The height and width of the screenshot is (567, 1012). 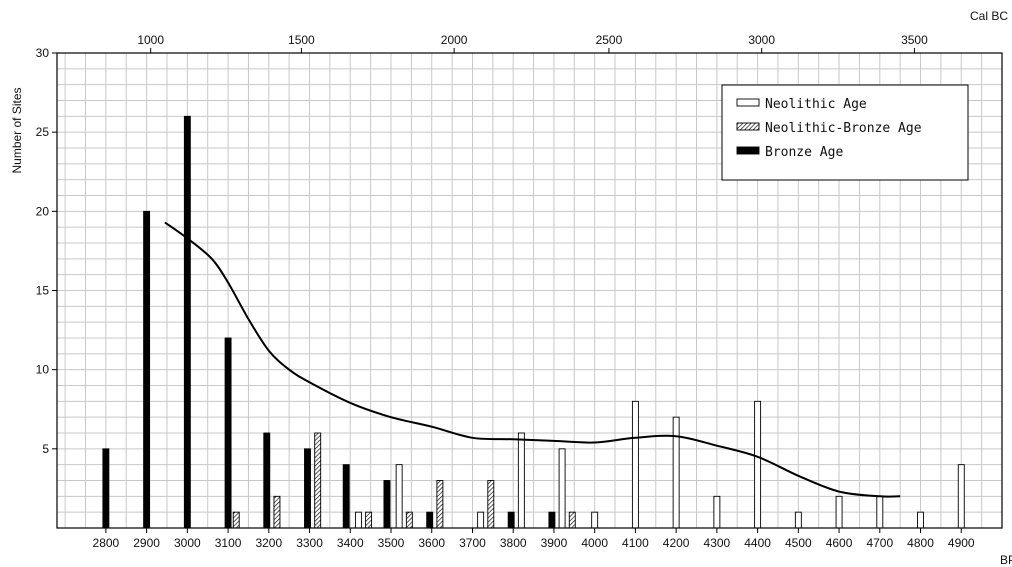 What do you see at coordinates (228, 543) in the screenshot?
I see `bp-tick-label: 3100` at bounding box center [228, 543].